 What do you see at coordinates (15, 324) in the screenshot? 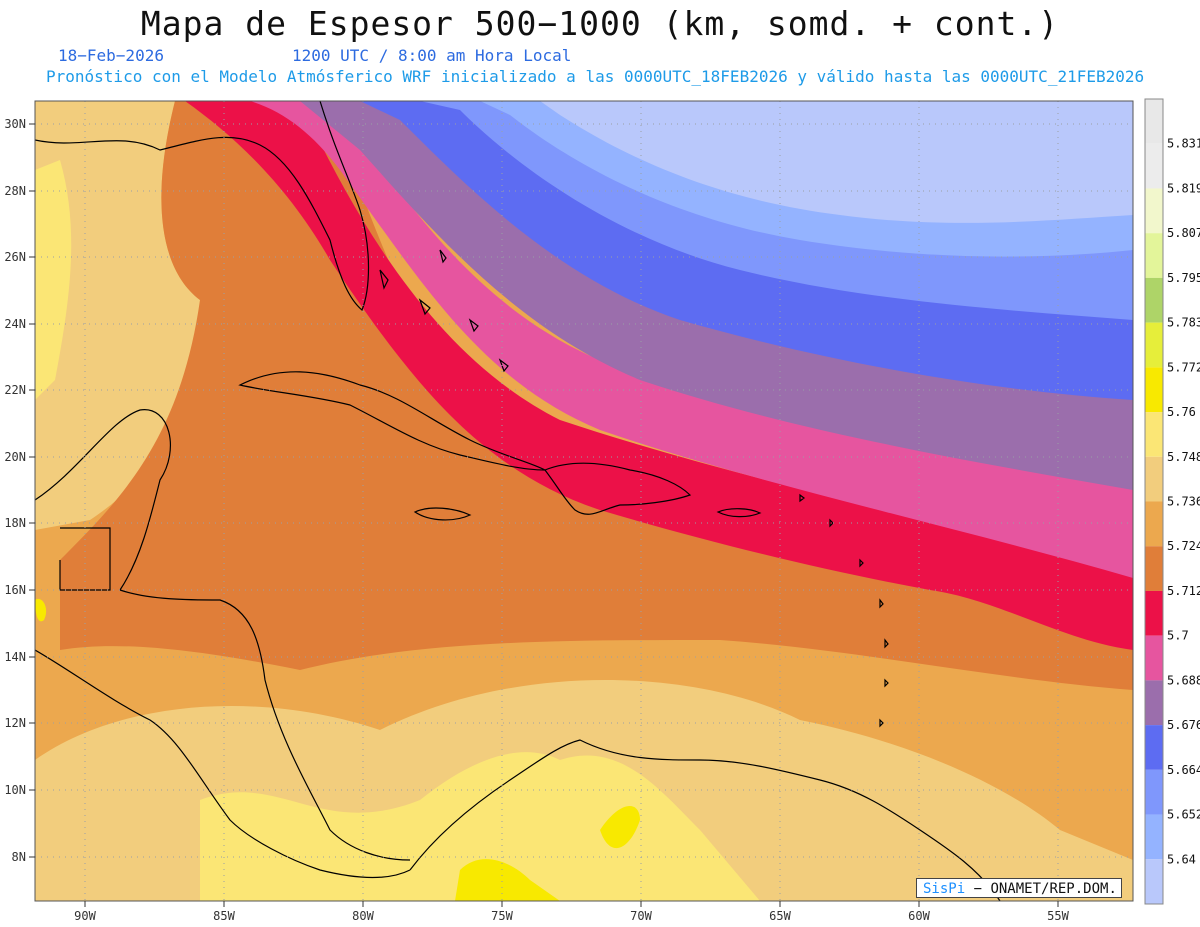
I see `lat-label: 24N` at bounding box center [15, 324].